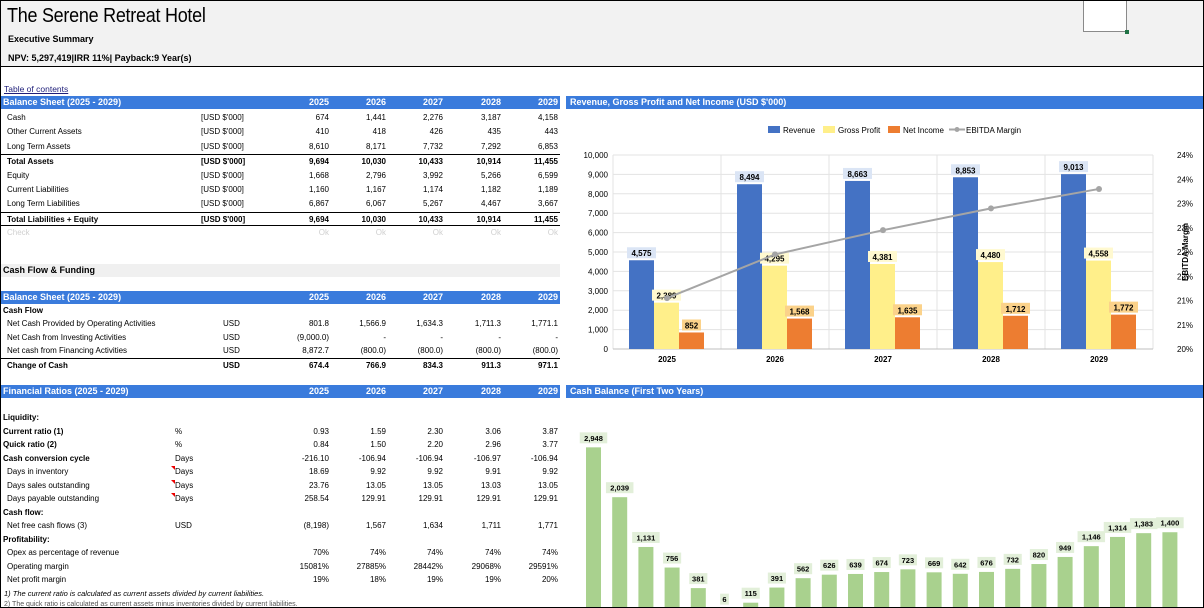 Image resolution: width=1204 pixels, height=608 pixels. I want to click on cell-value: 1,634, so click(432, 525).